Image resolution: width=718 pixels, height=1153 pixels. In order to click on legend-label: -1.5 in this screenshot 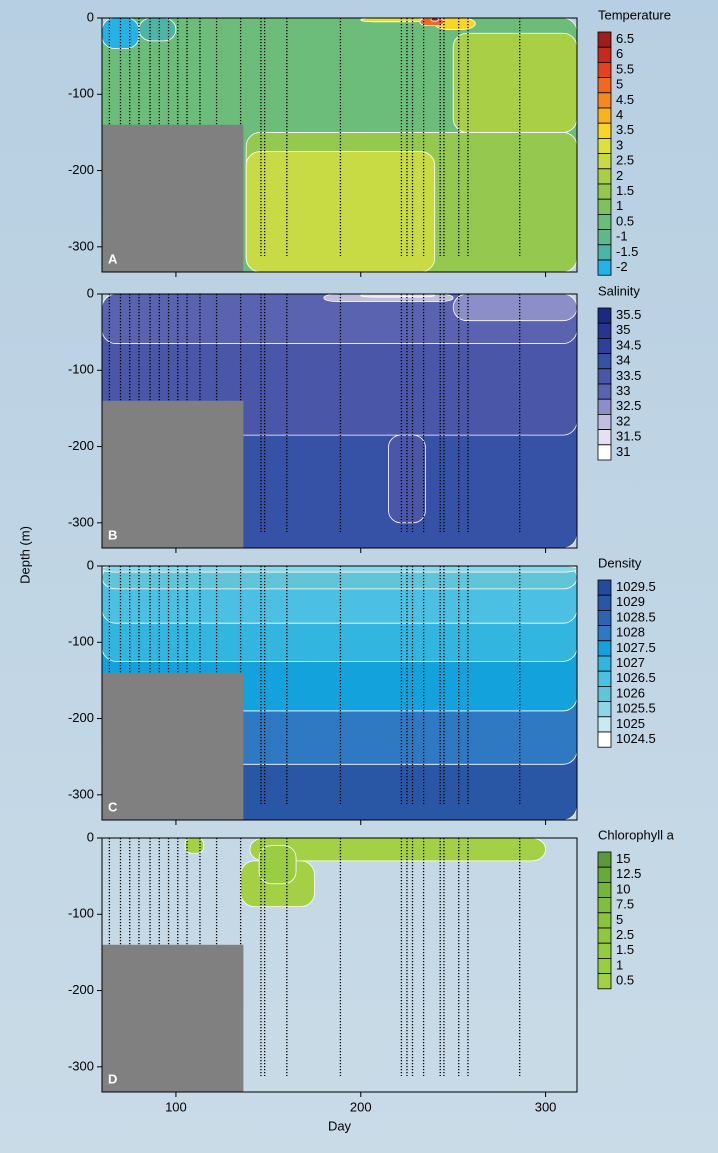, I will do `click(627, 251)`.